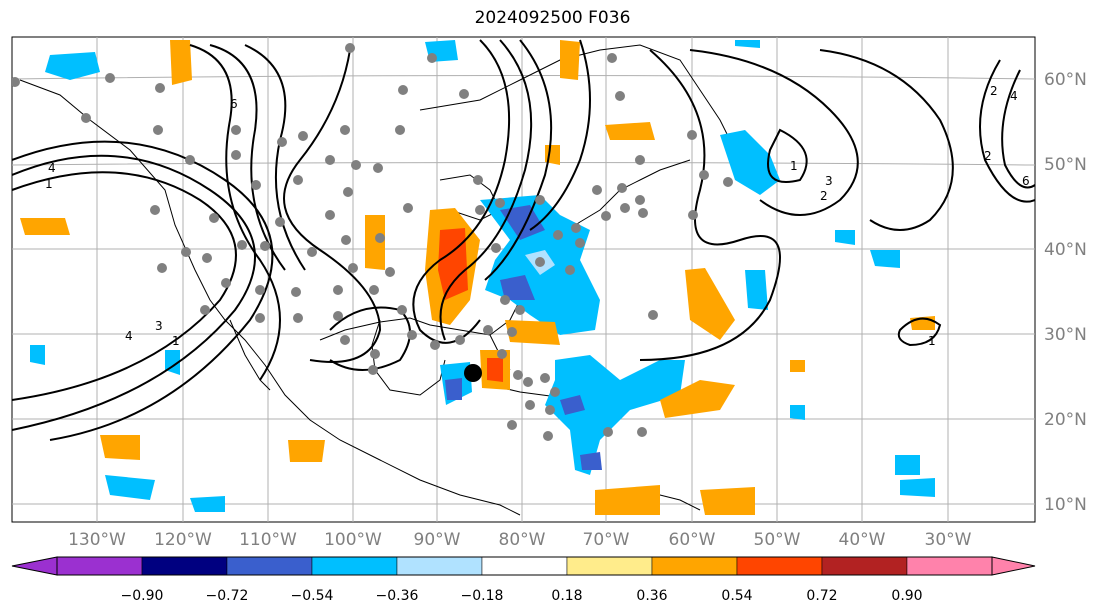  What do you see at coordinates (482, 596) in the screenshot?
I see `colorbar-tick-label: −0.18` at bounding box center [482, 596].